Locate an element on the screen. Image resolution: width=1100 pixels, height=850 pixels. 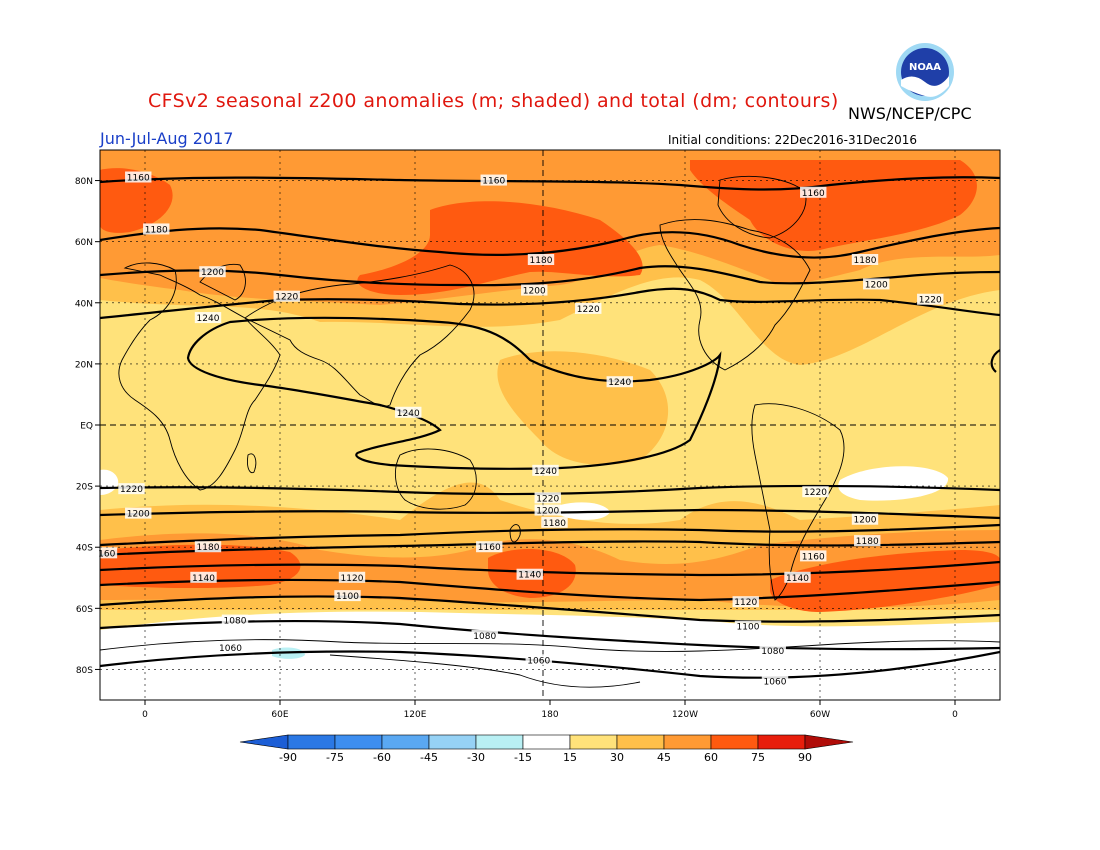
coastline-greenland is located at coordinates (762, 207).